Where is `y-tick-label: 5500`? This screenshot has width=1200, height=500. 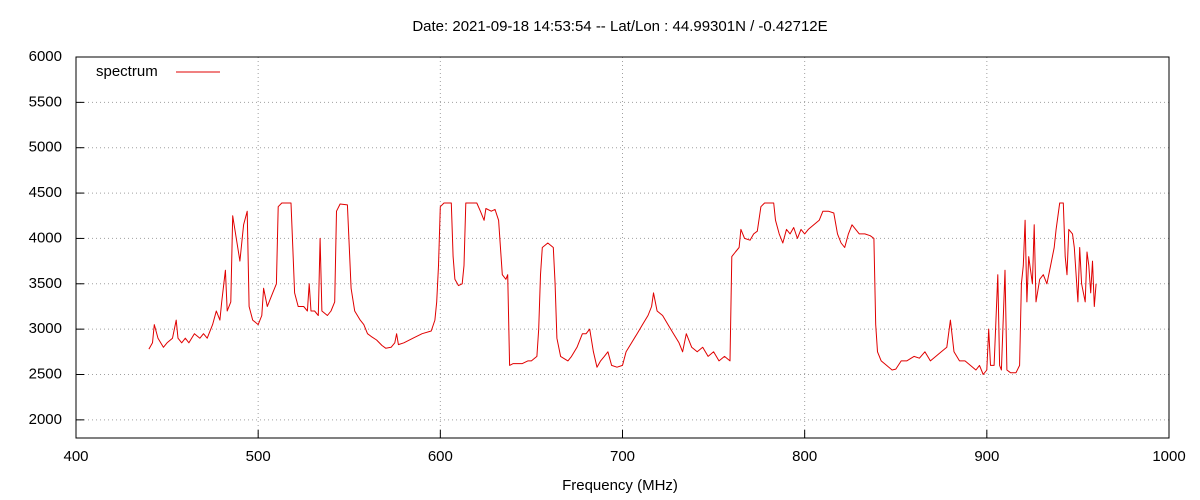 y-tick-label: 5500 is located at coordinates (45, 101).